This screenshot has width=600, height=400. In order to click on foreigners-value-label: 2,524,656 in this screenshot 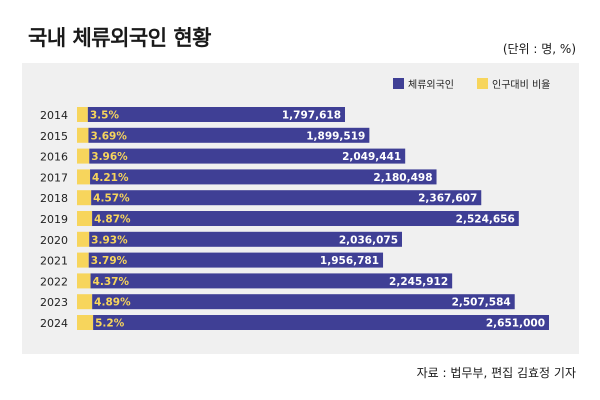, I will do `click(485, 220)`.